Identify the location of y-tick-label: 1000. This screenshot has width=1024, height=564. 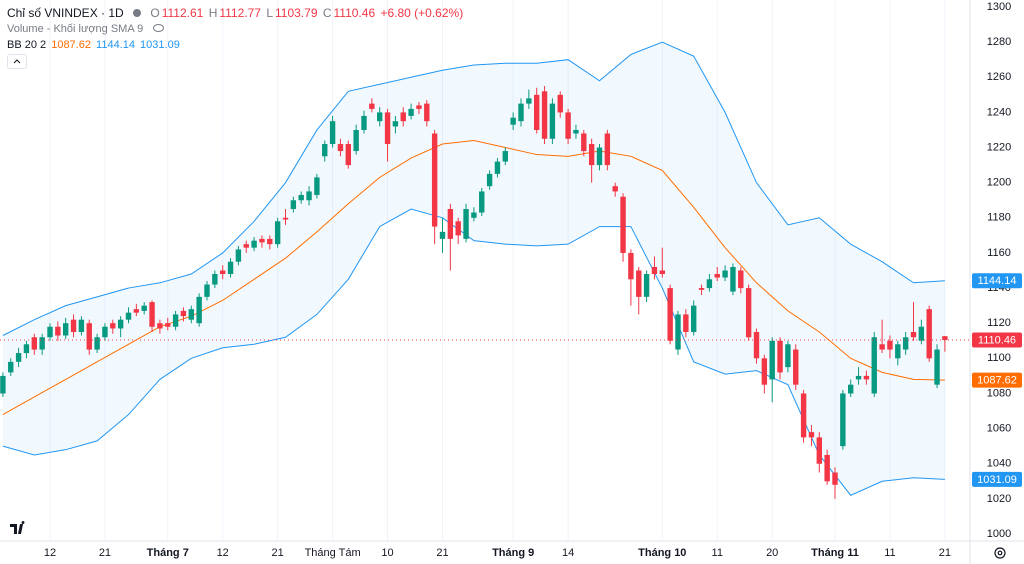
(999, 534).